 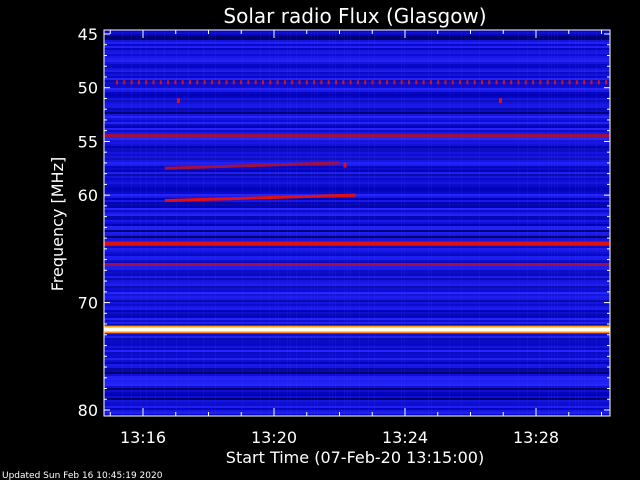 I want to click on y-tick-label: 80, so click(x=88, y=410).